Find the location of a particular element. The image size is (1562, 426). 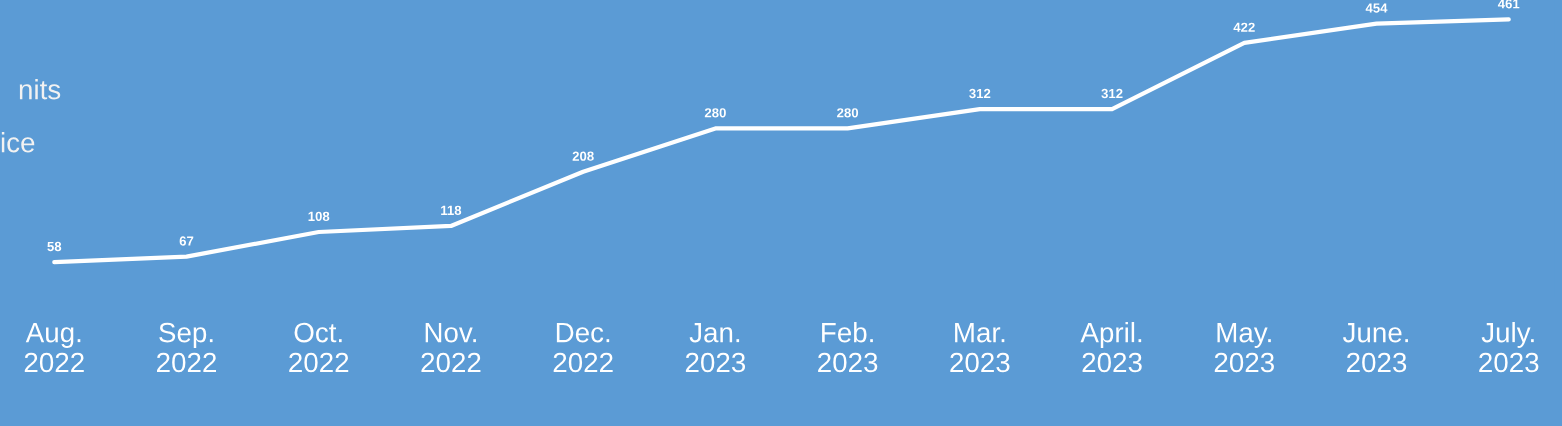

x-tick-label: April. 2023 is located at coordinates (1111, 347).